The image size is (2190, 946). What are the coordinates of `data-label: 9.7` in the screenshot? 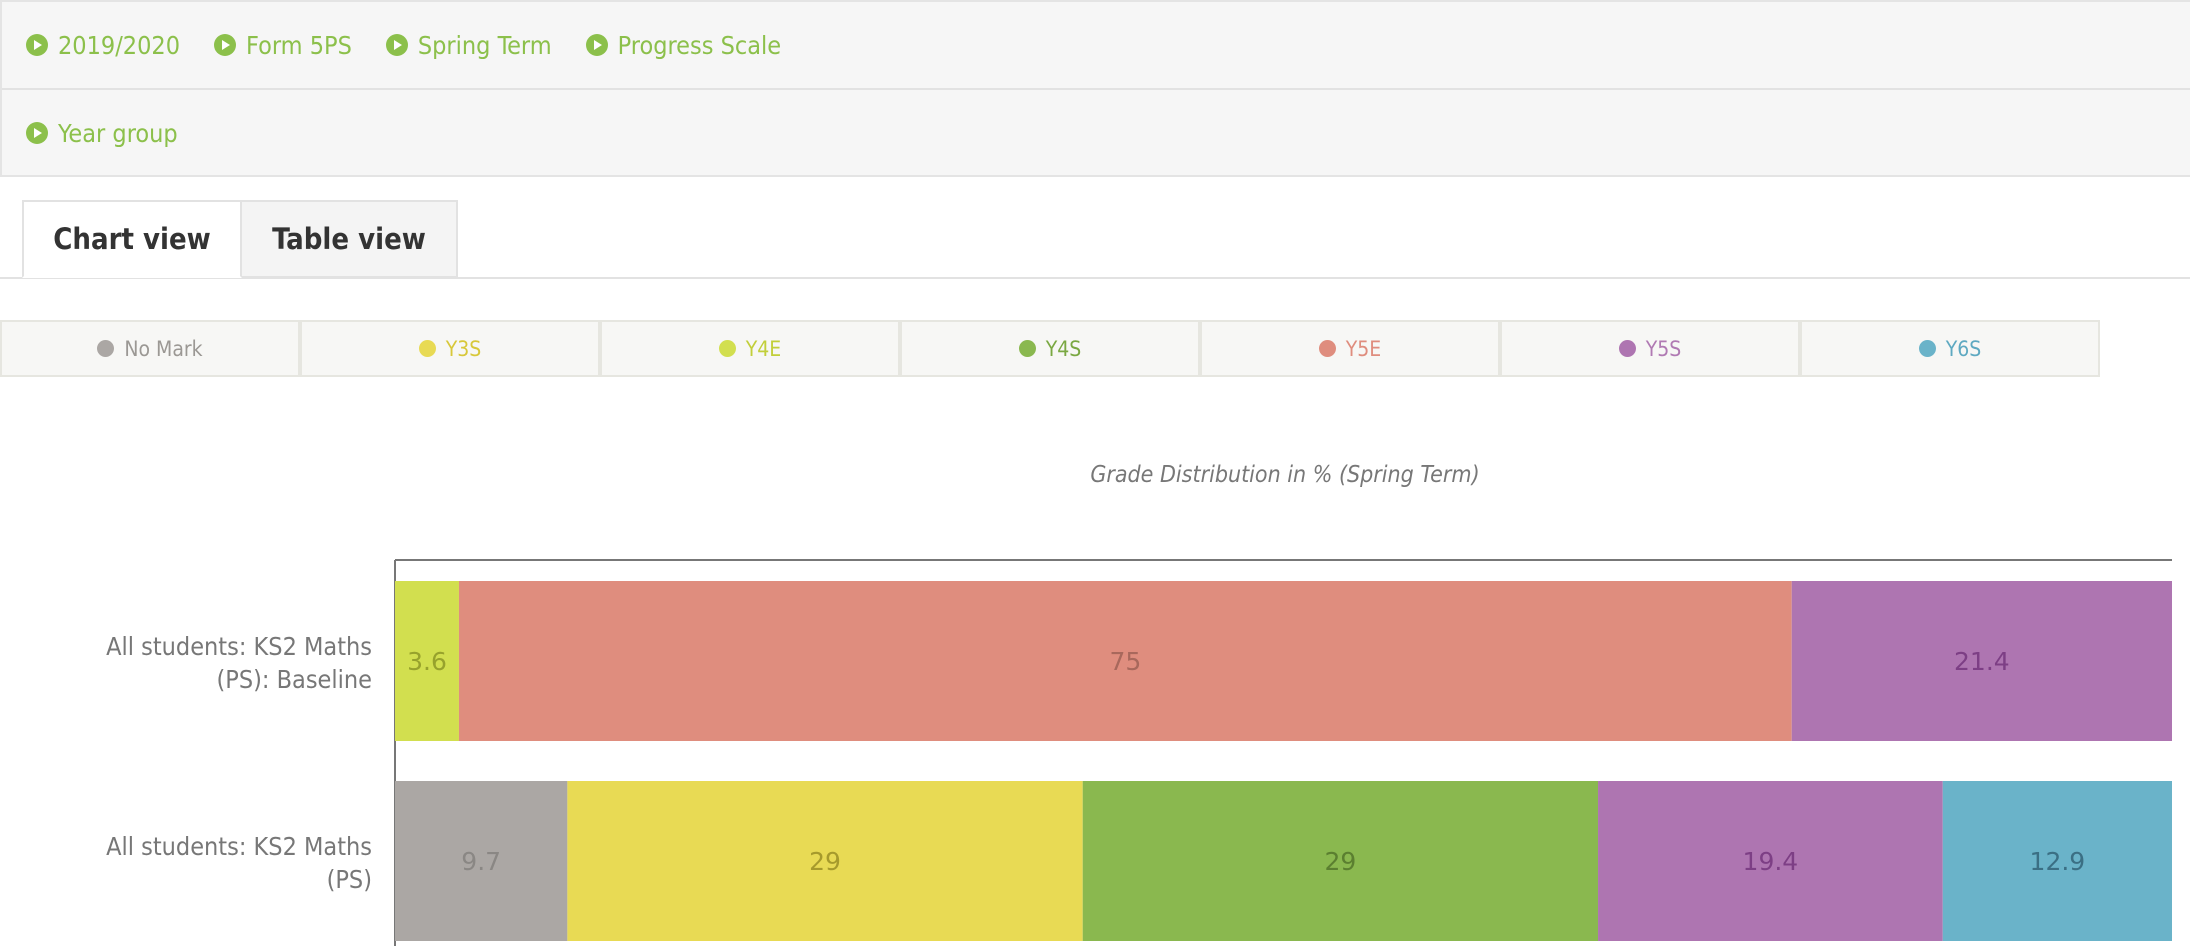 It's located at (481, 861).